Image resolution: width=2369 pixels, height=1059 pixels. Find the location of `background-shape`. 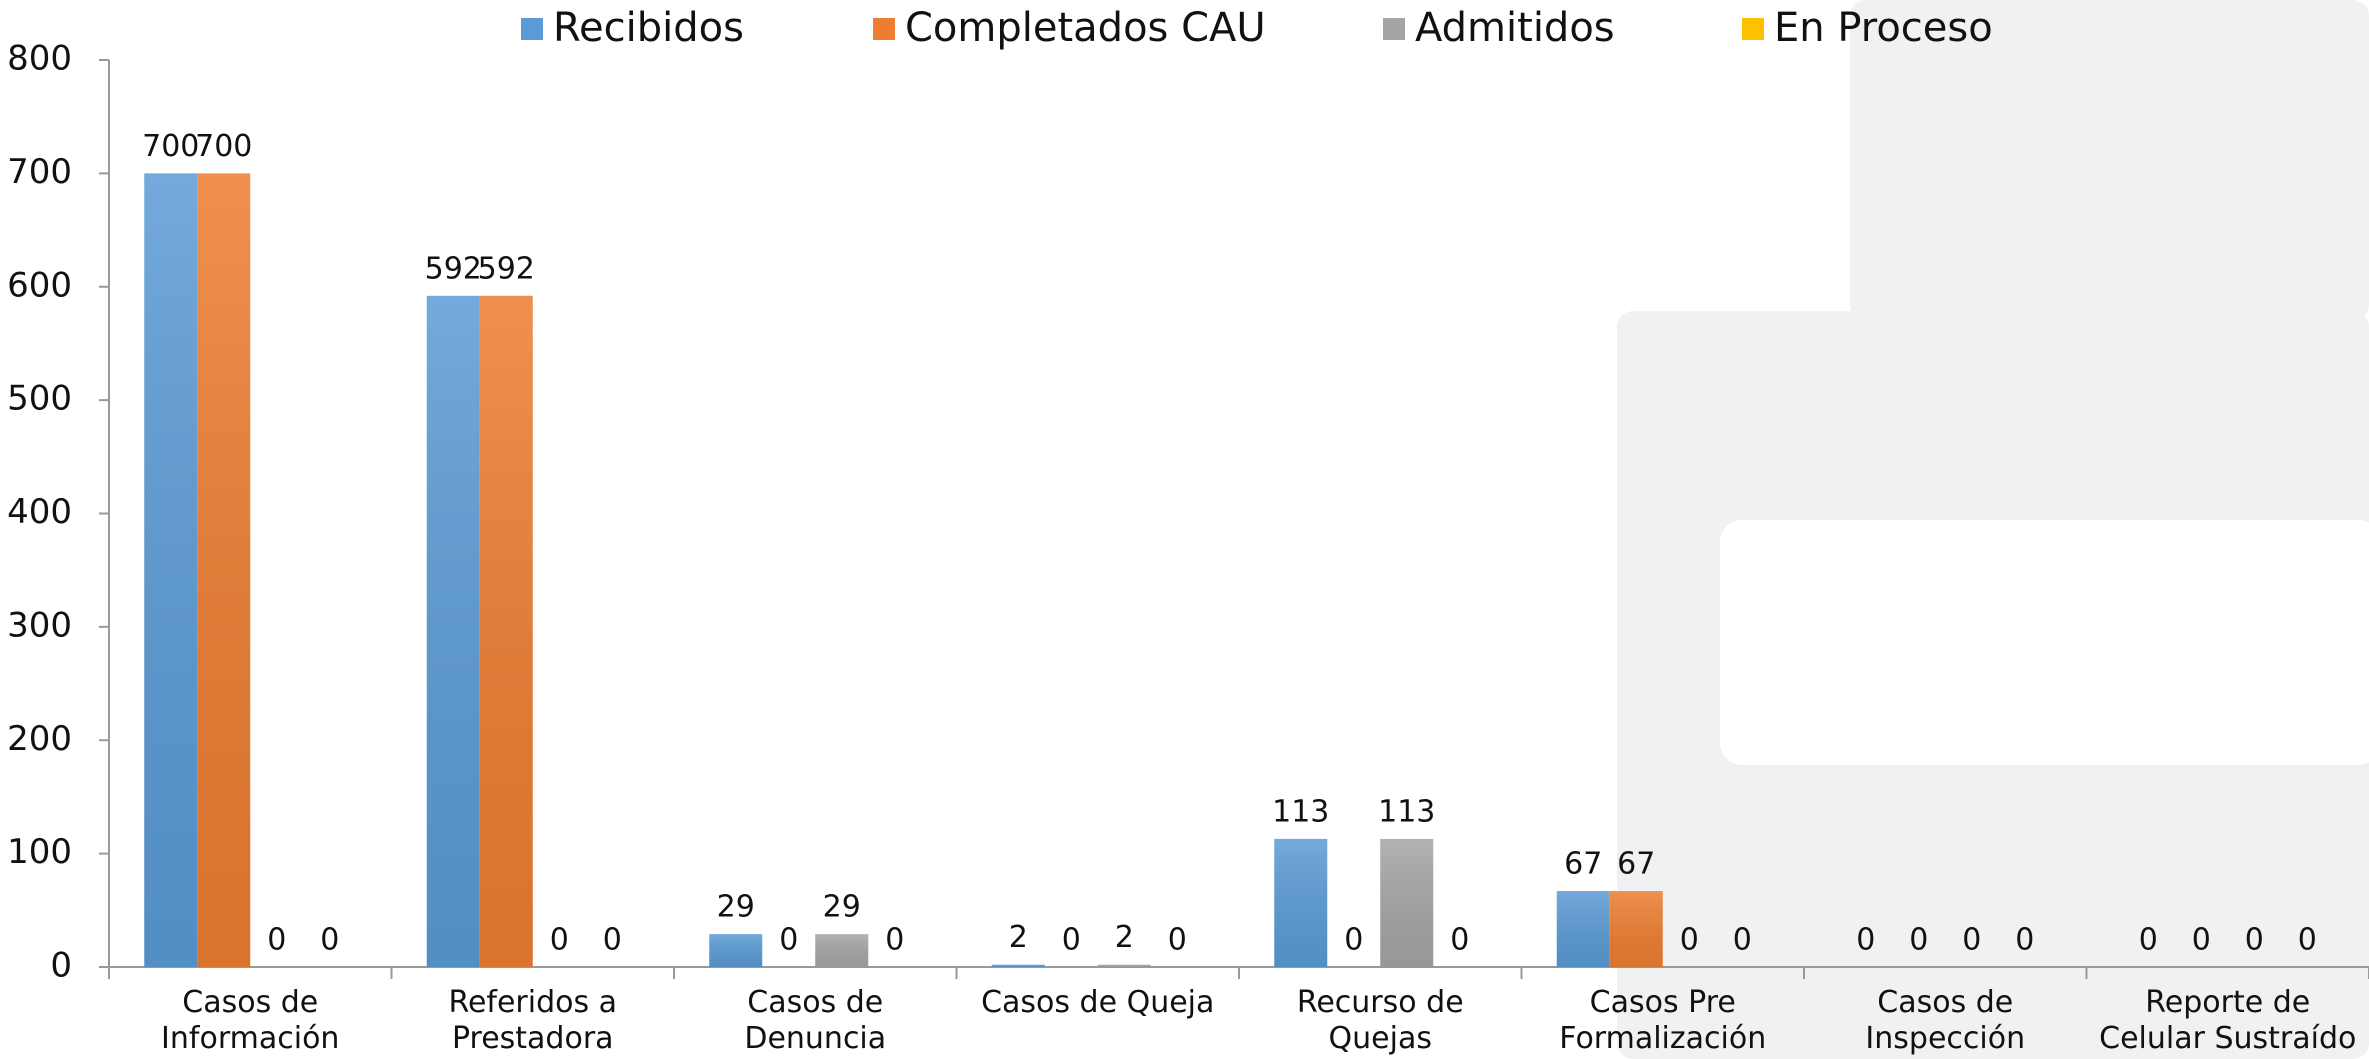

background-shape is located at coordinates (2109, 160).